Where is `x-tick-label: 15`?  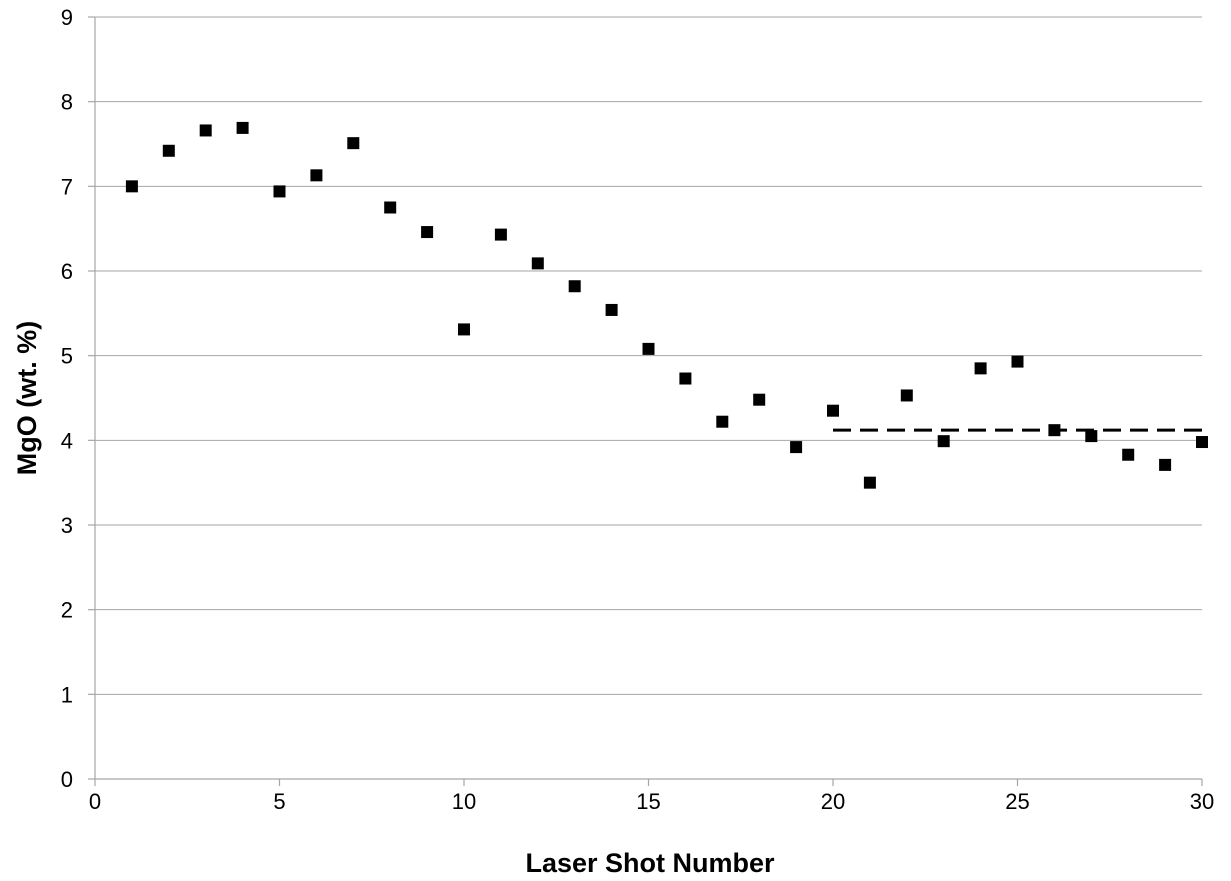 x-tick-label: 15 is located at coordinates (648, 801).